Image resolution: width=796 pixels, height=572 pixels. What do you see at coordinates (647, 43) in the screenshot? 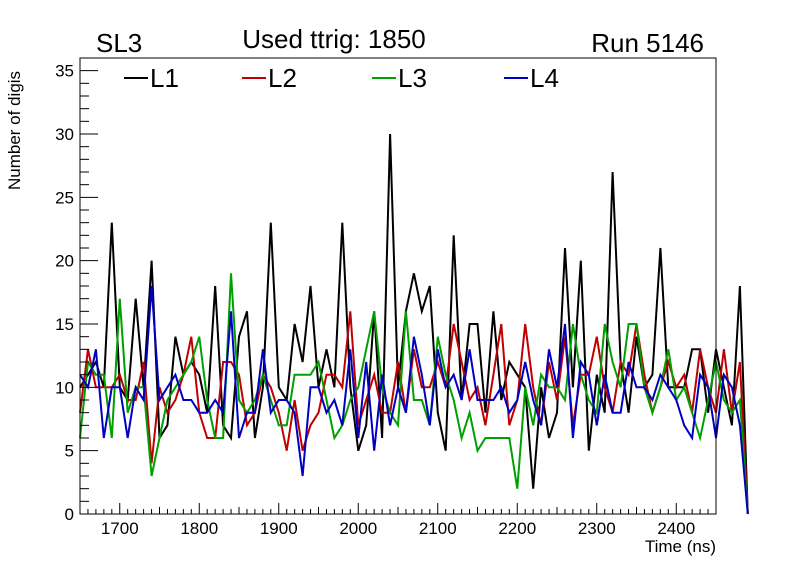
I see `run-label: Run 5146` at bounding box center [647, 43].